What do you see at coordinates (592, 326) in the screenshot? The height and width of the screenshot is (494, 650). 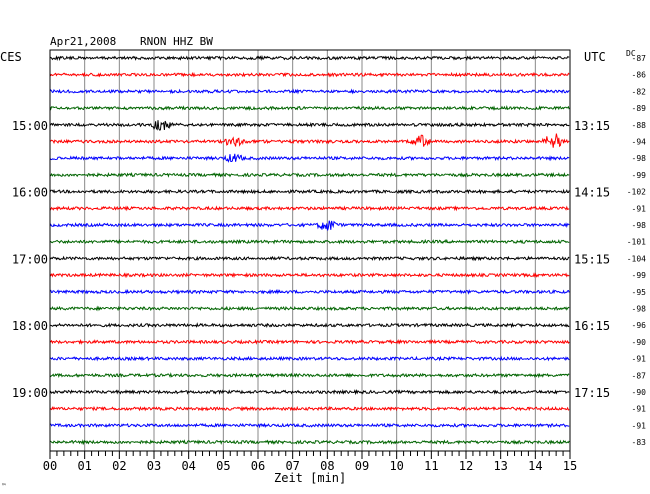 I see `right-time-label: 16:15` at bounding box center [592, 326].